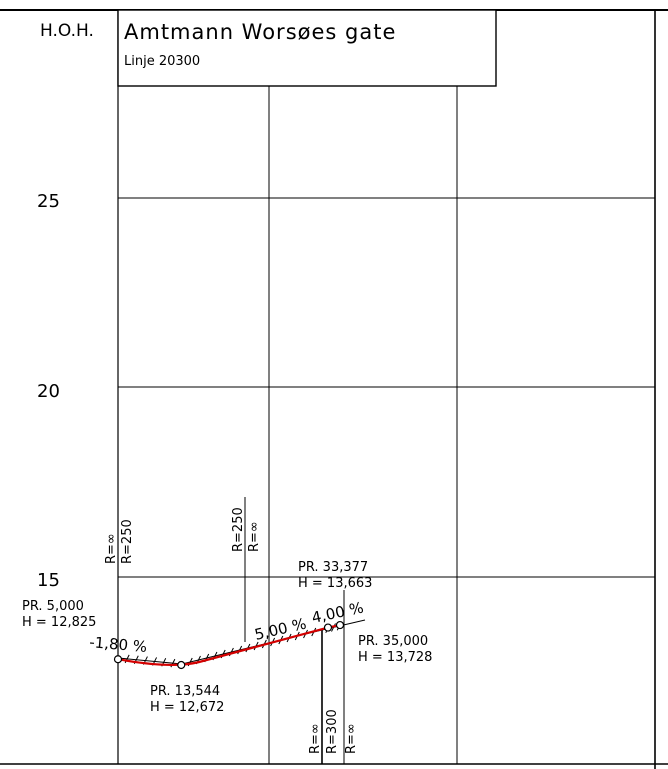  I want to click on elevation-label-25: 25, so click(48, 201).